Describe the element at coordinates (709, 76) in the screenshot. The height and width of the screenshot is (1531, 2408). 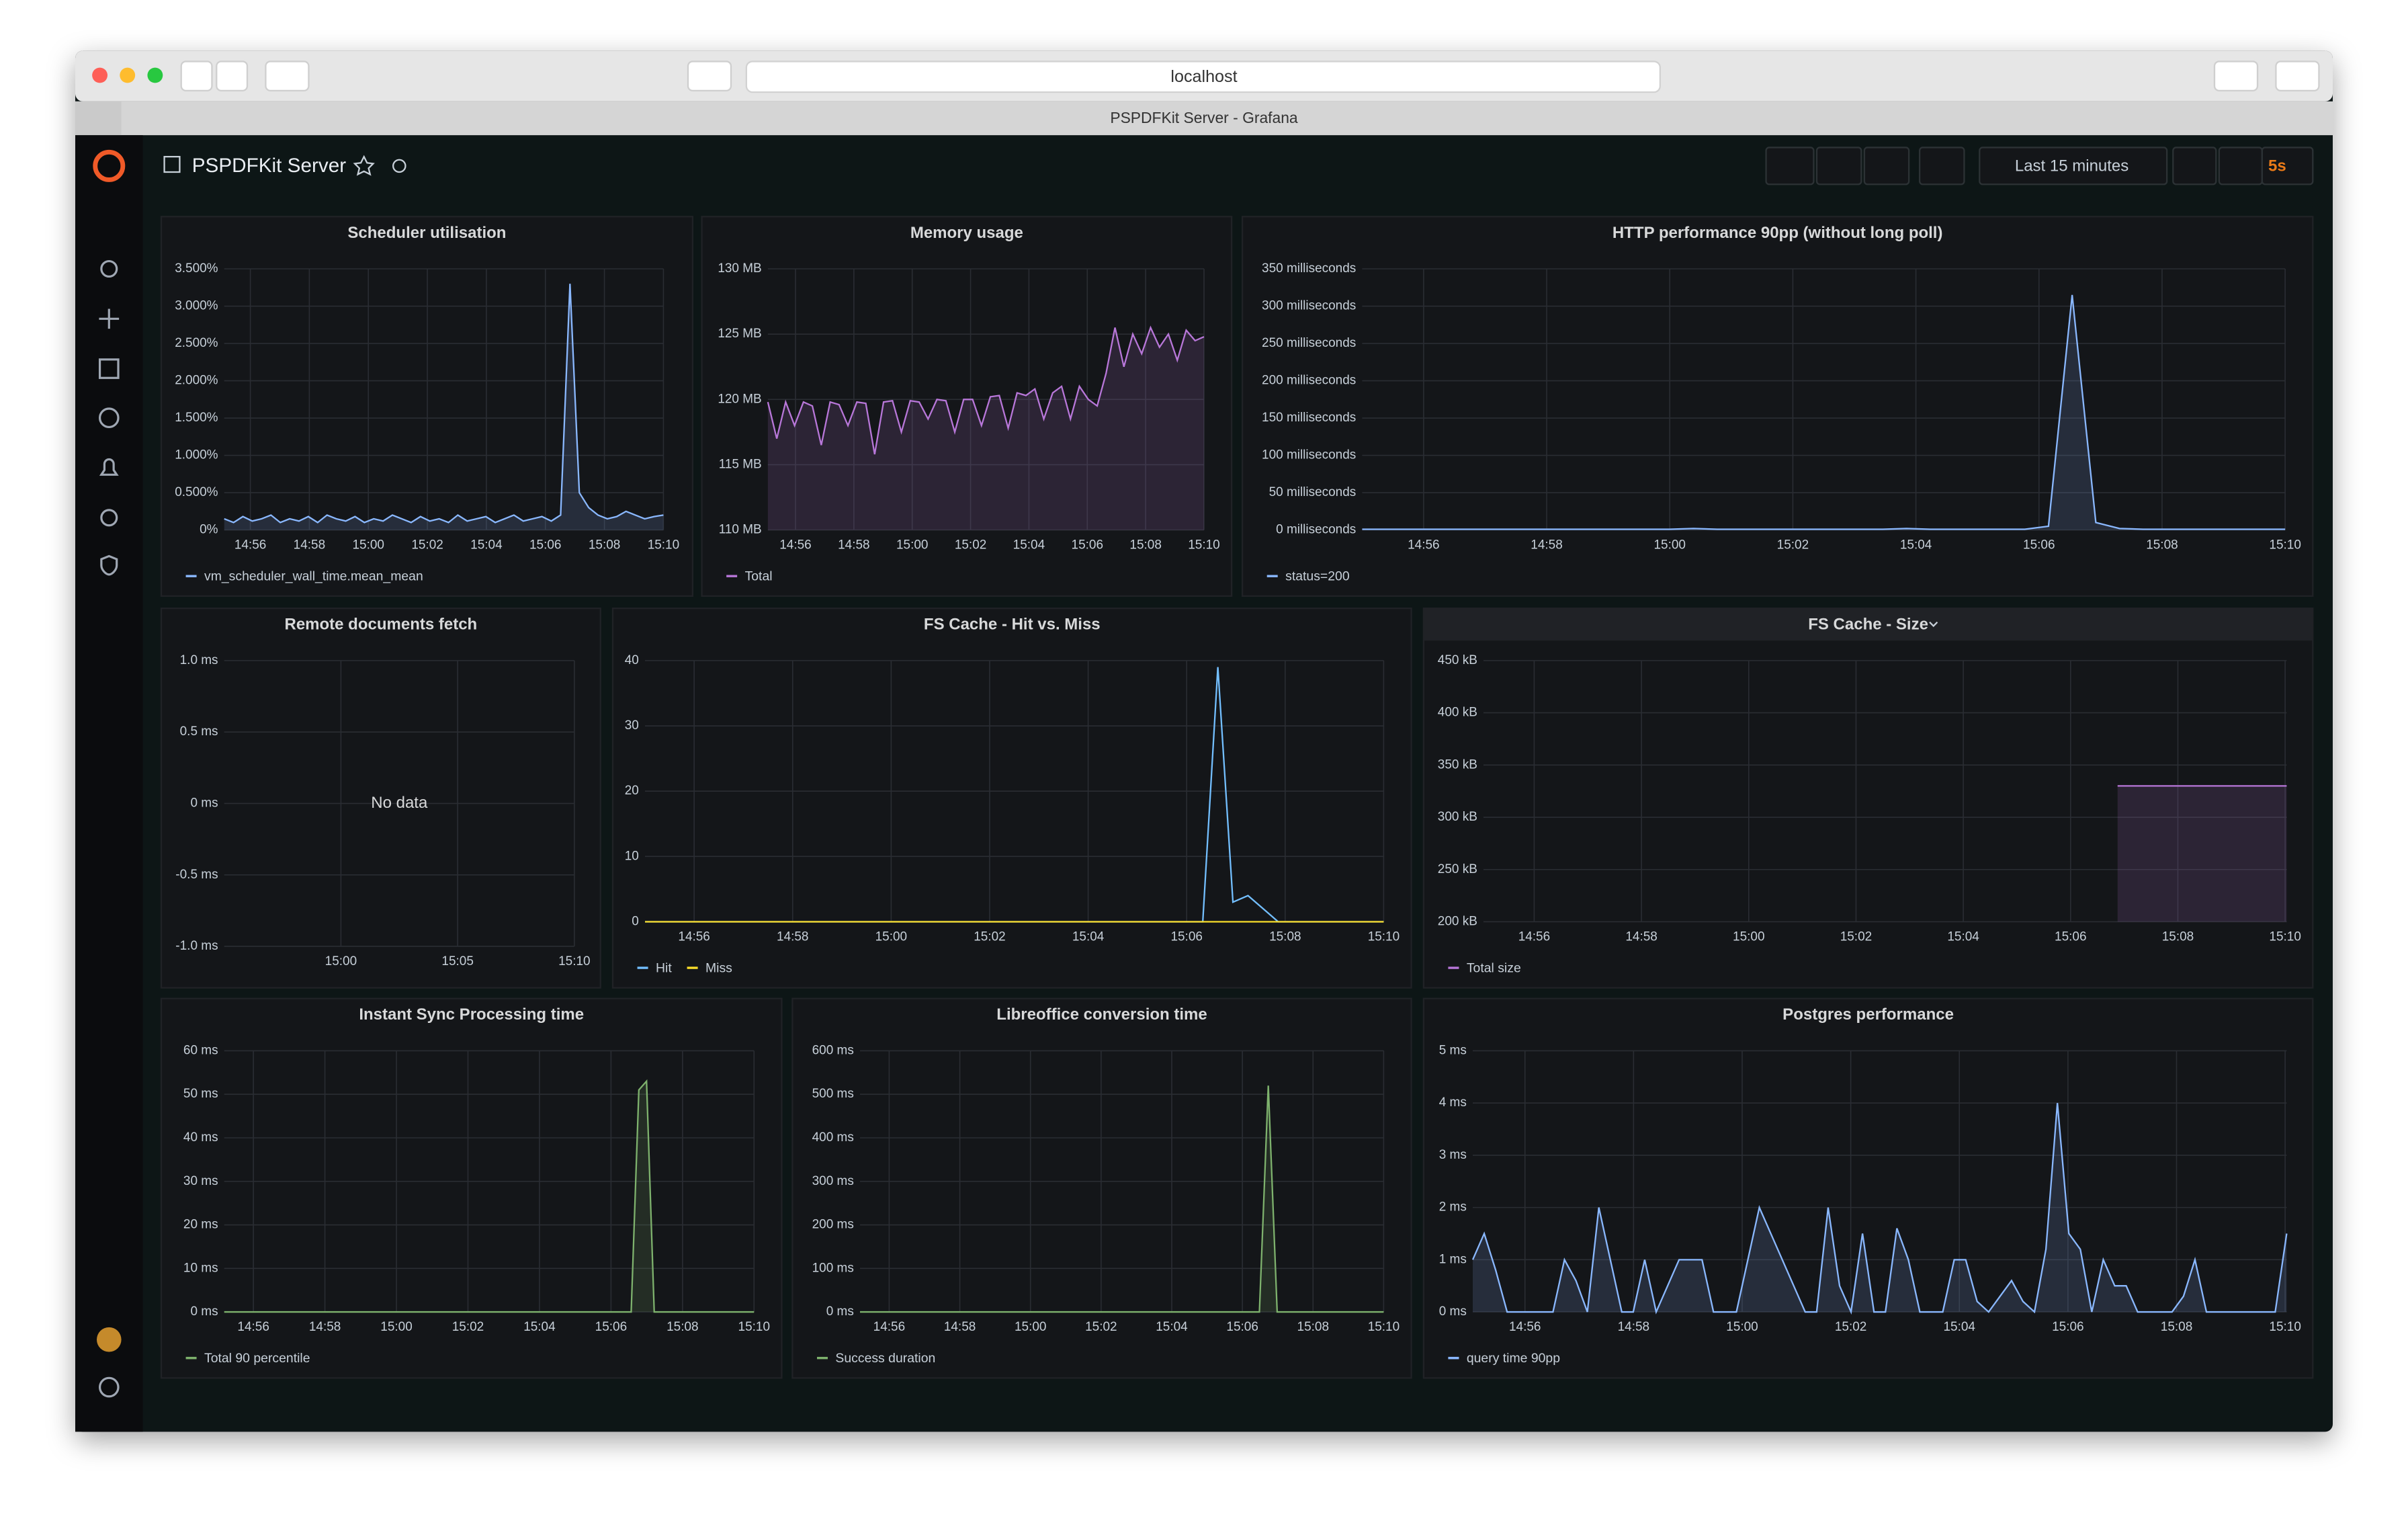
I see `privacy-button` at that location.